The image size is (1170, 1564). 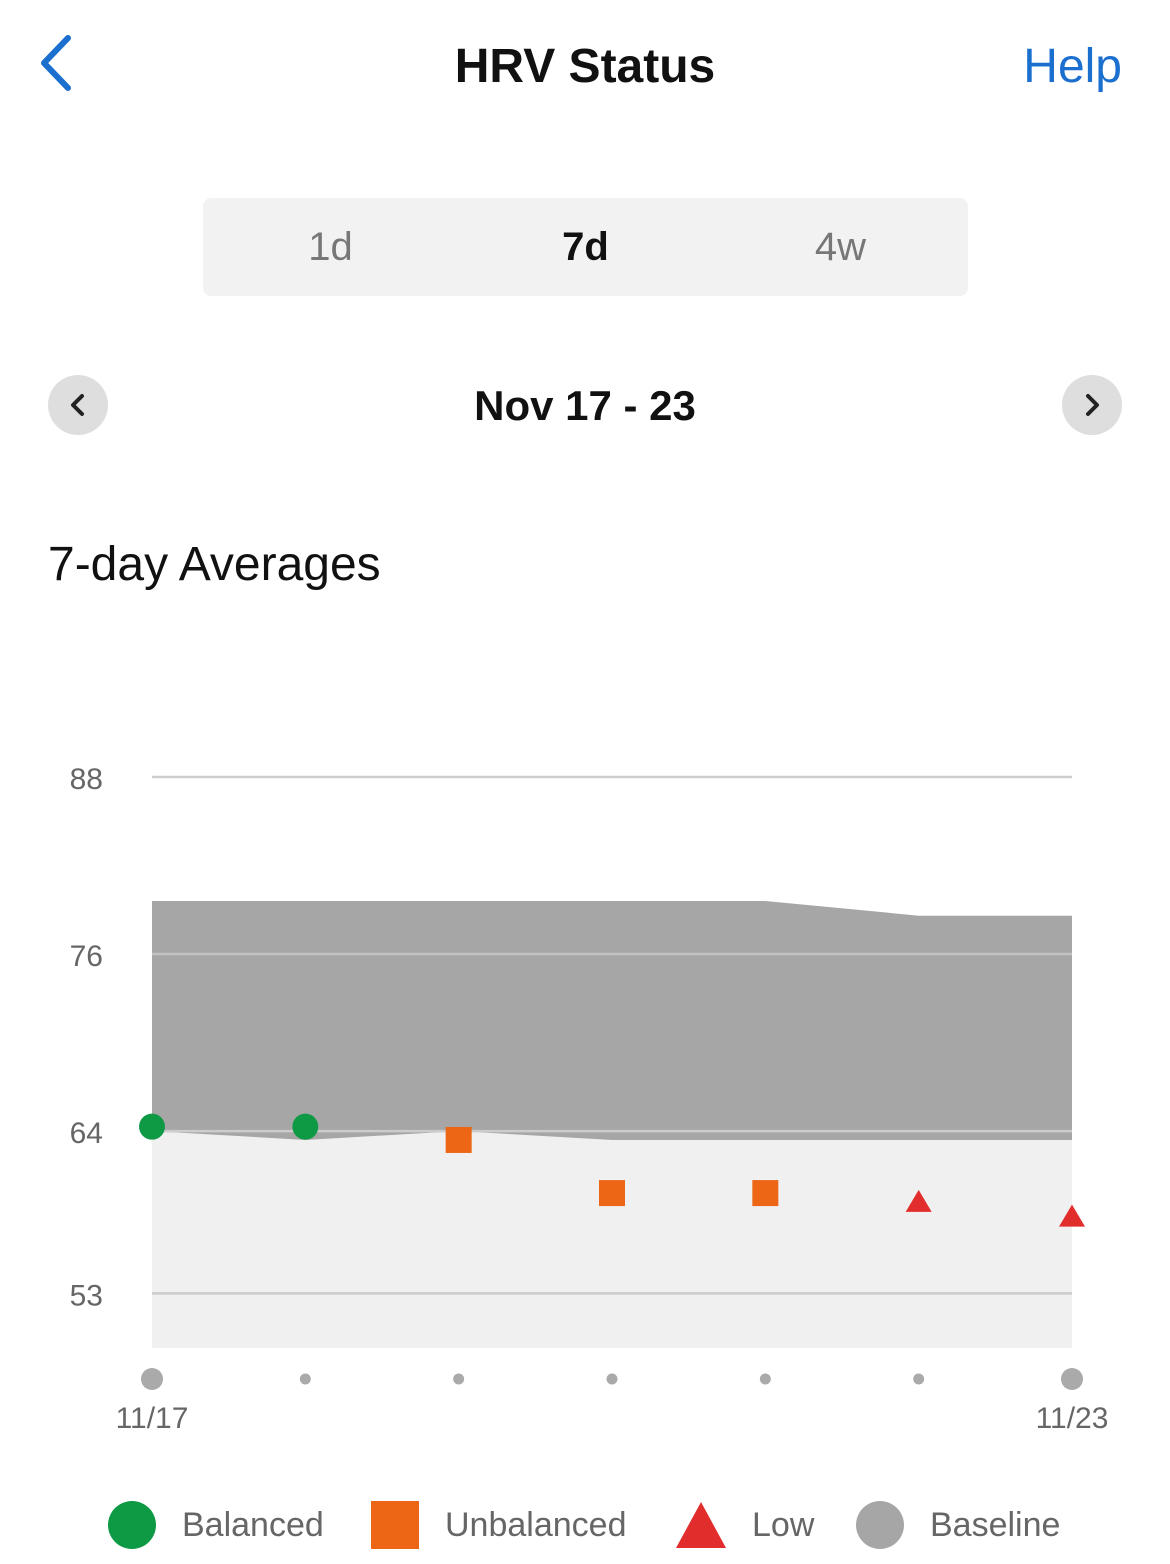 I want to click on triangle-marker-icon, so click(x=701, y=1525).